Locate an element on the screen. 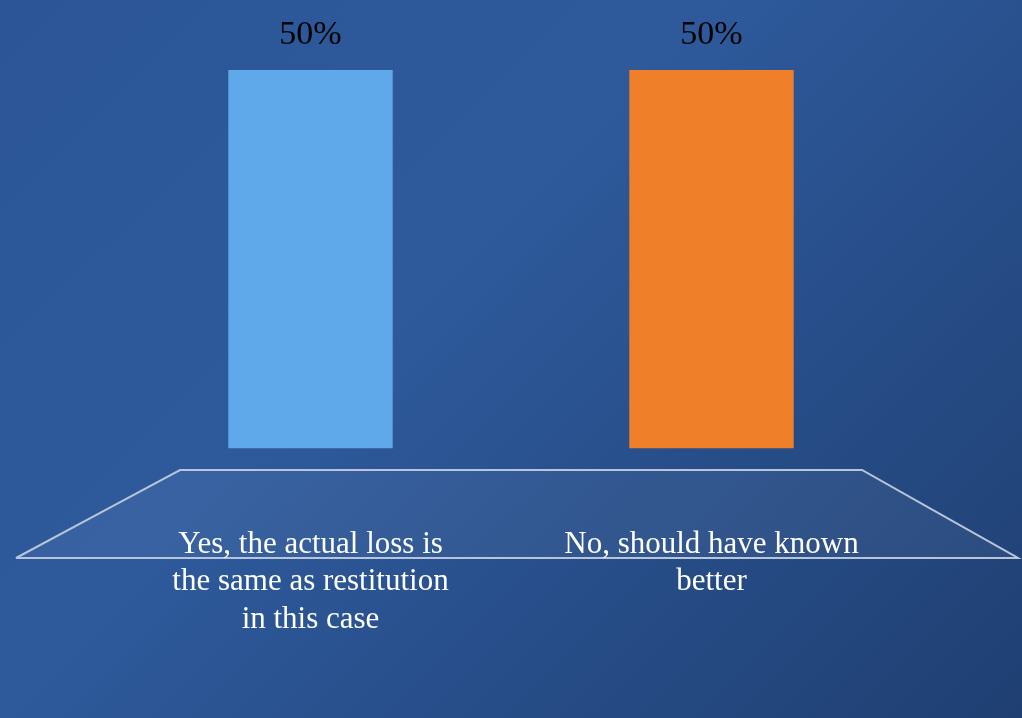  x-tick-label: No, should have known better is located at coordinates (712, 561).